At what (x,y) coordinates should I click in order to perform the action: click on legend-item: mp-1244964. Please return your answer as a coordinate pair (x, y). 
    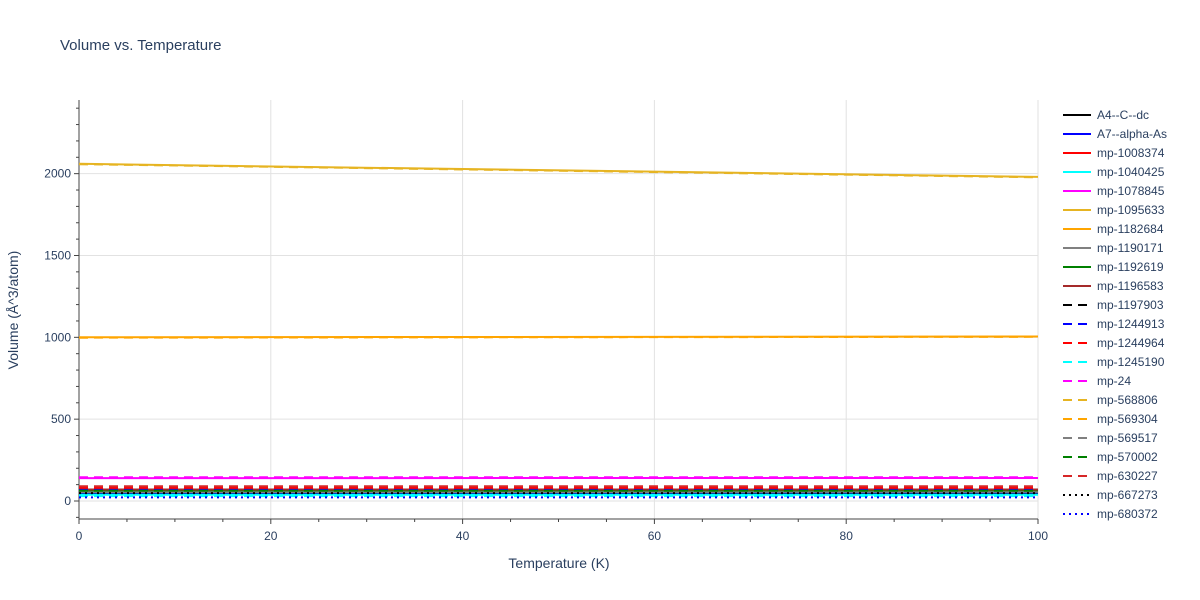
    Looking at the image, I should click on (1114, 343).